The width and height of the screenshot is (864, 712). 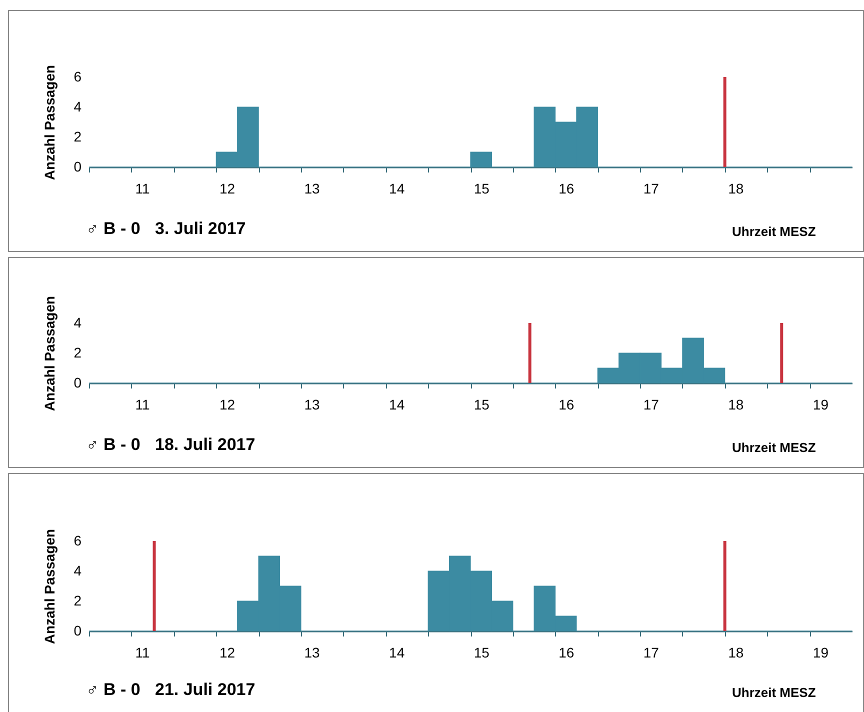 What do you see at coordinates (205, 445) in the screenshot?
I see `text: 18. Juli 2017` at bounding box center [205, 445].